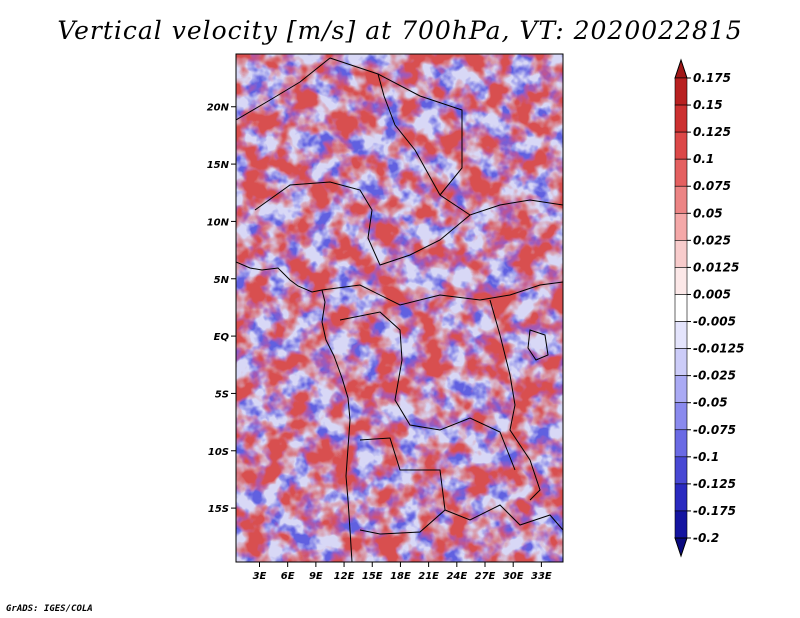 The height and width of the screenshot is (618, 800). Describe the element at coordinates (716, 267) in the screenshot. I see `colorbar-label: 0.0125` at that location.